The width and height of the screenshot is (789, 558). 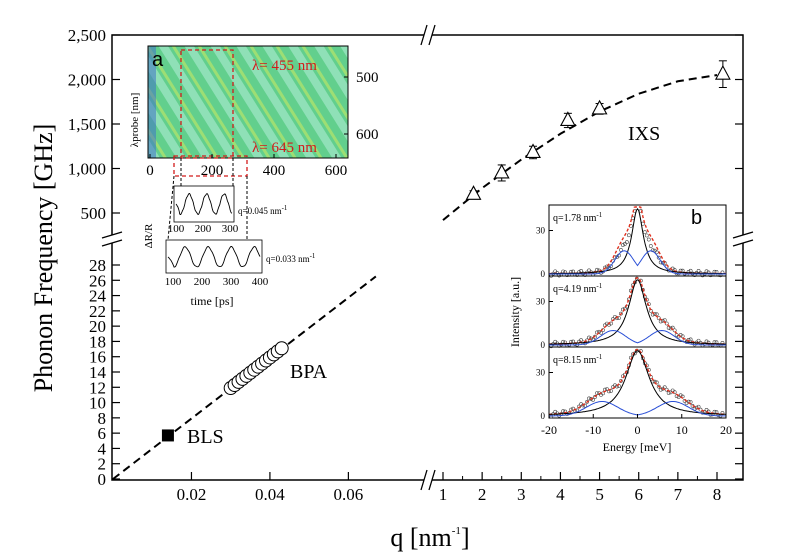 I want to click on panel-b-ylabel: Intensity [a.u.], so click(x=515, y=312).